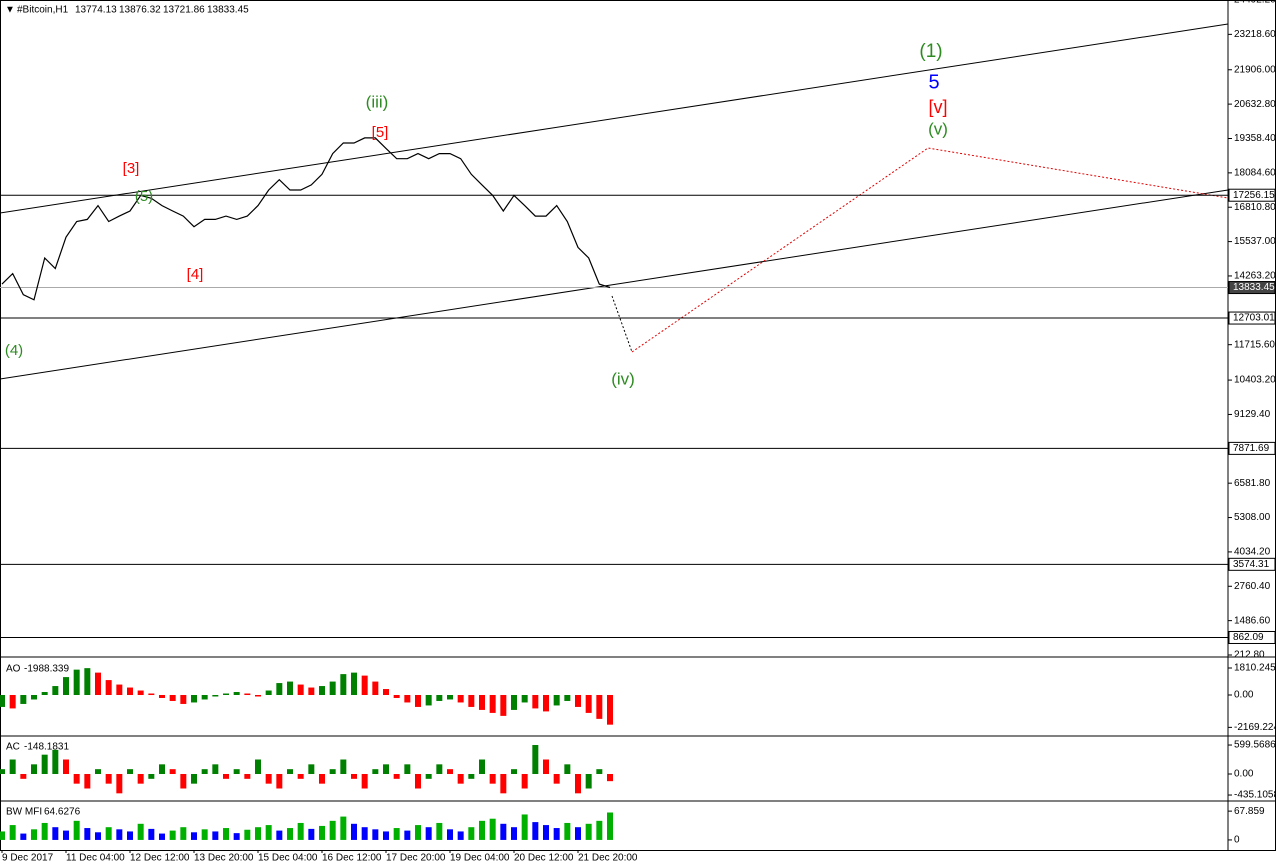 This screenshot has height=868, width=1276. I want to click on x-tick-label: 11 Dec 04:00, so click(95, 858).